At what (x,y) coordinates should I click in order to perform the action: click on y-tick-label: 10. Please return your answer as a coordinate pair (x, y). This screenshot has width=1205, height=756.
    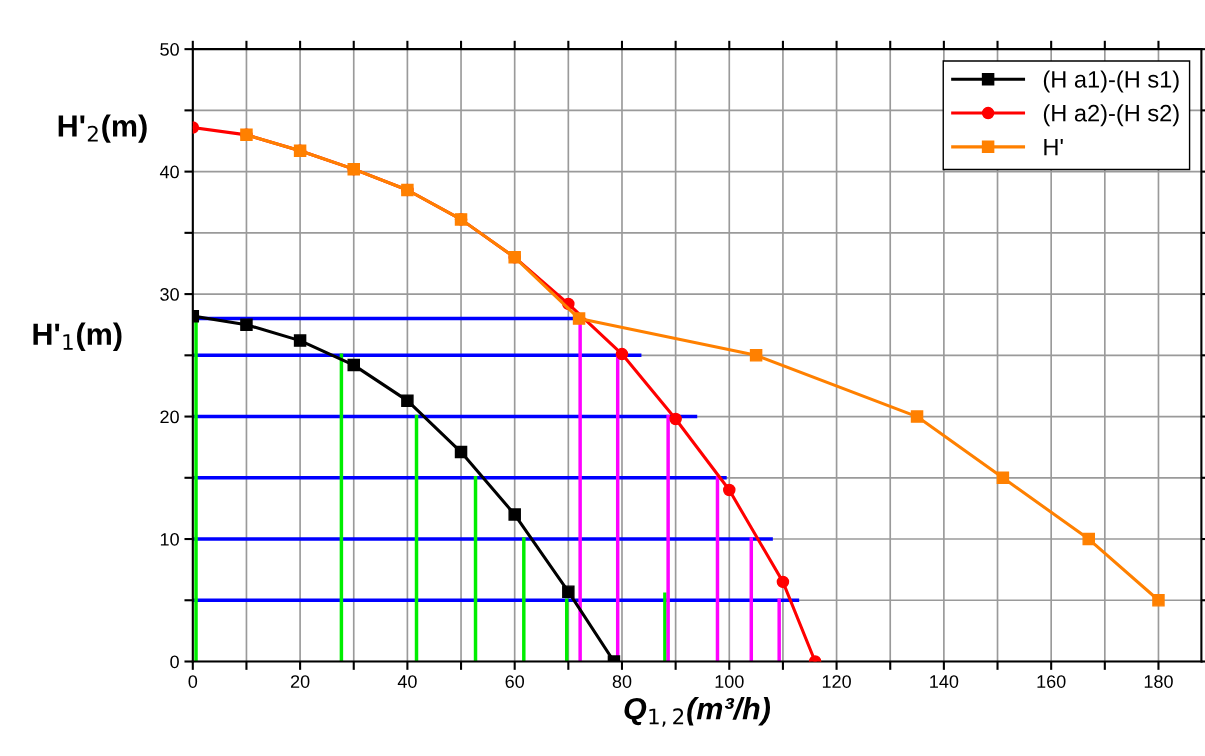
    Looking at the image, I should click on (169, 539).